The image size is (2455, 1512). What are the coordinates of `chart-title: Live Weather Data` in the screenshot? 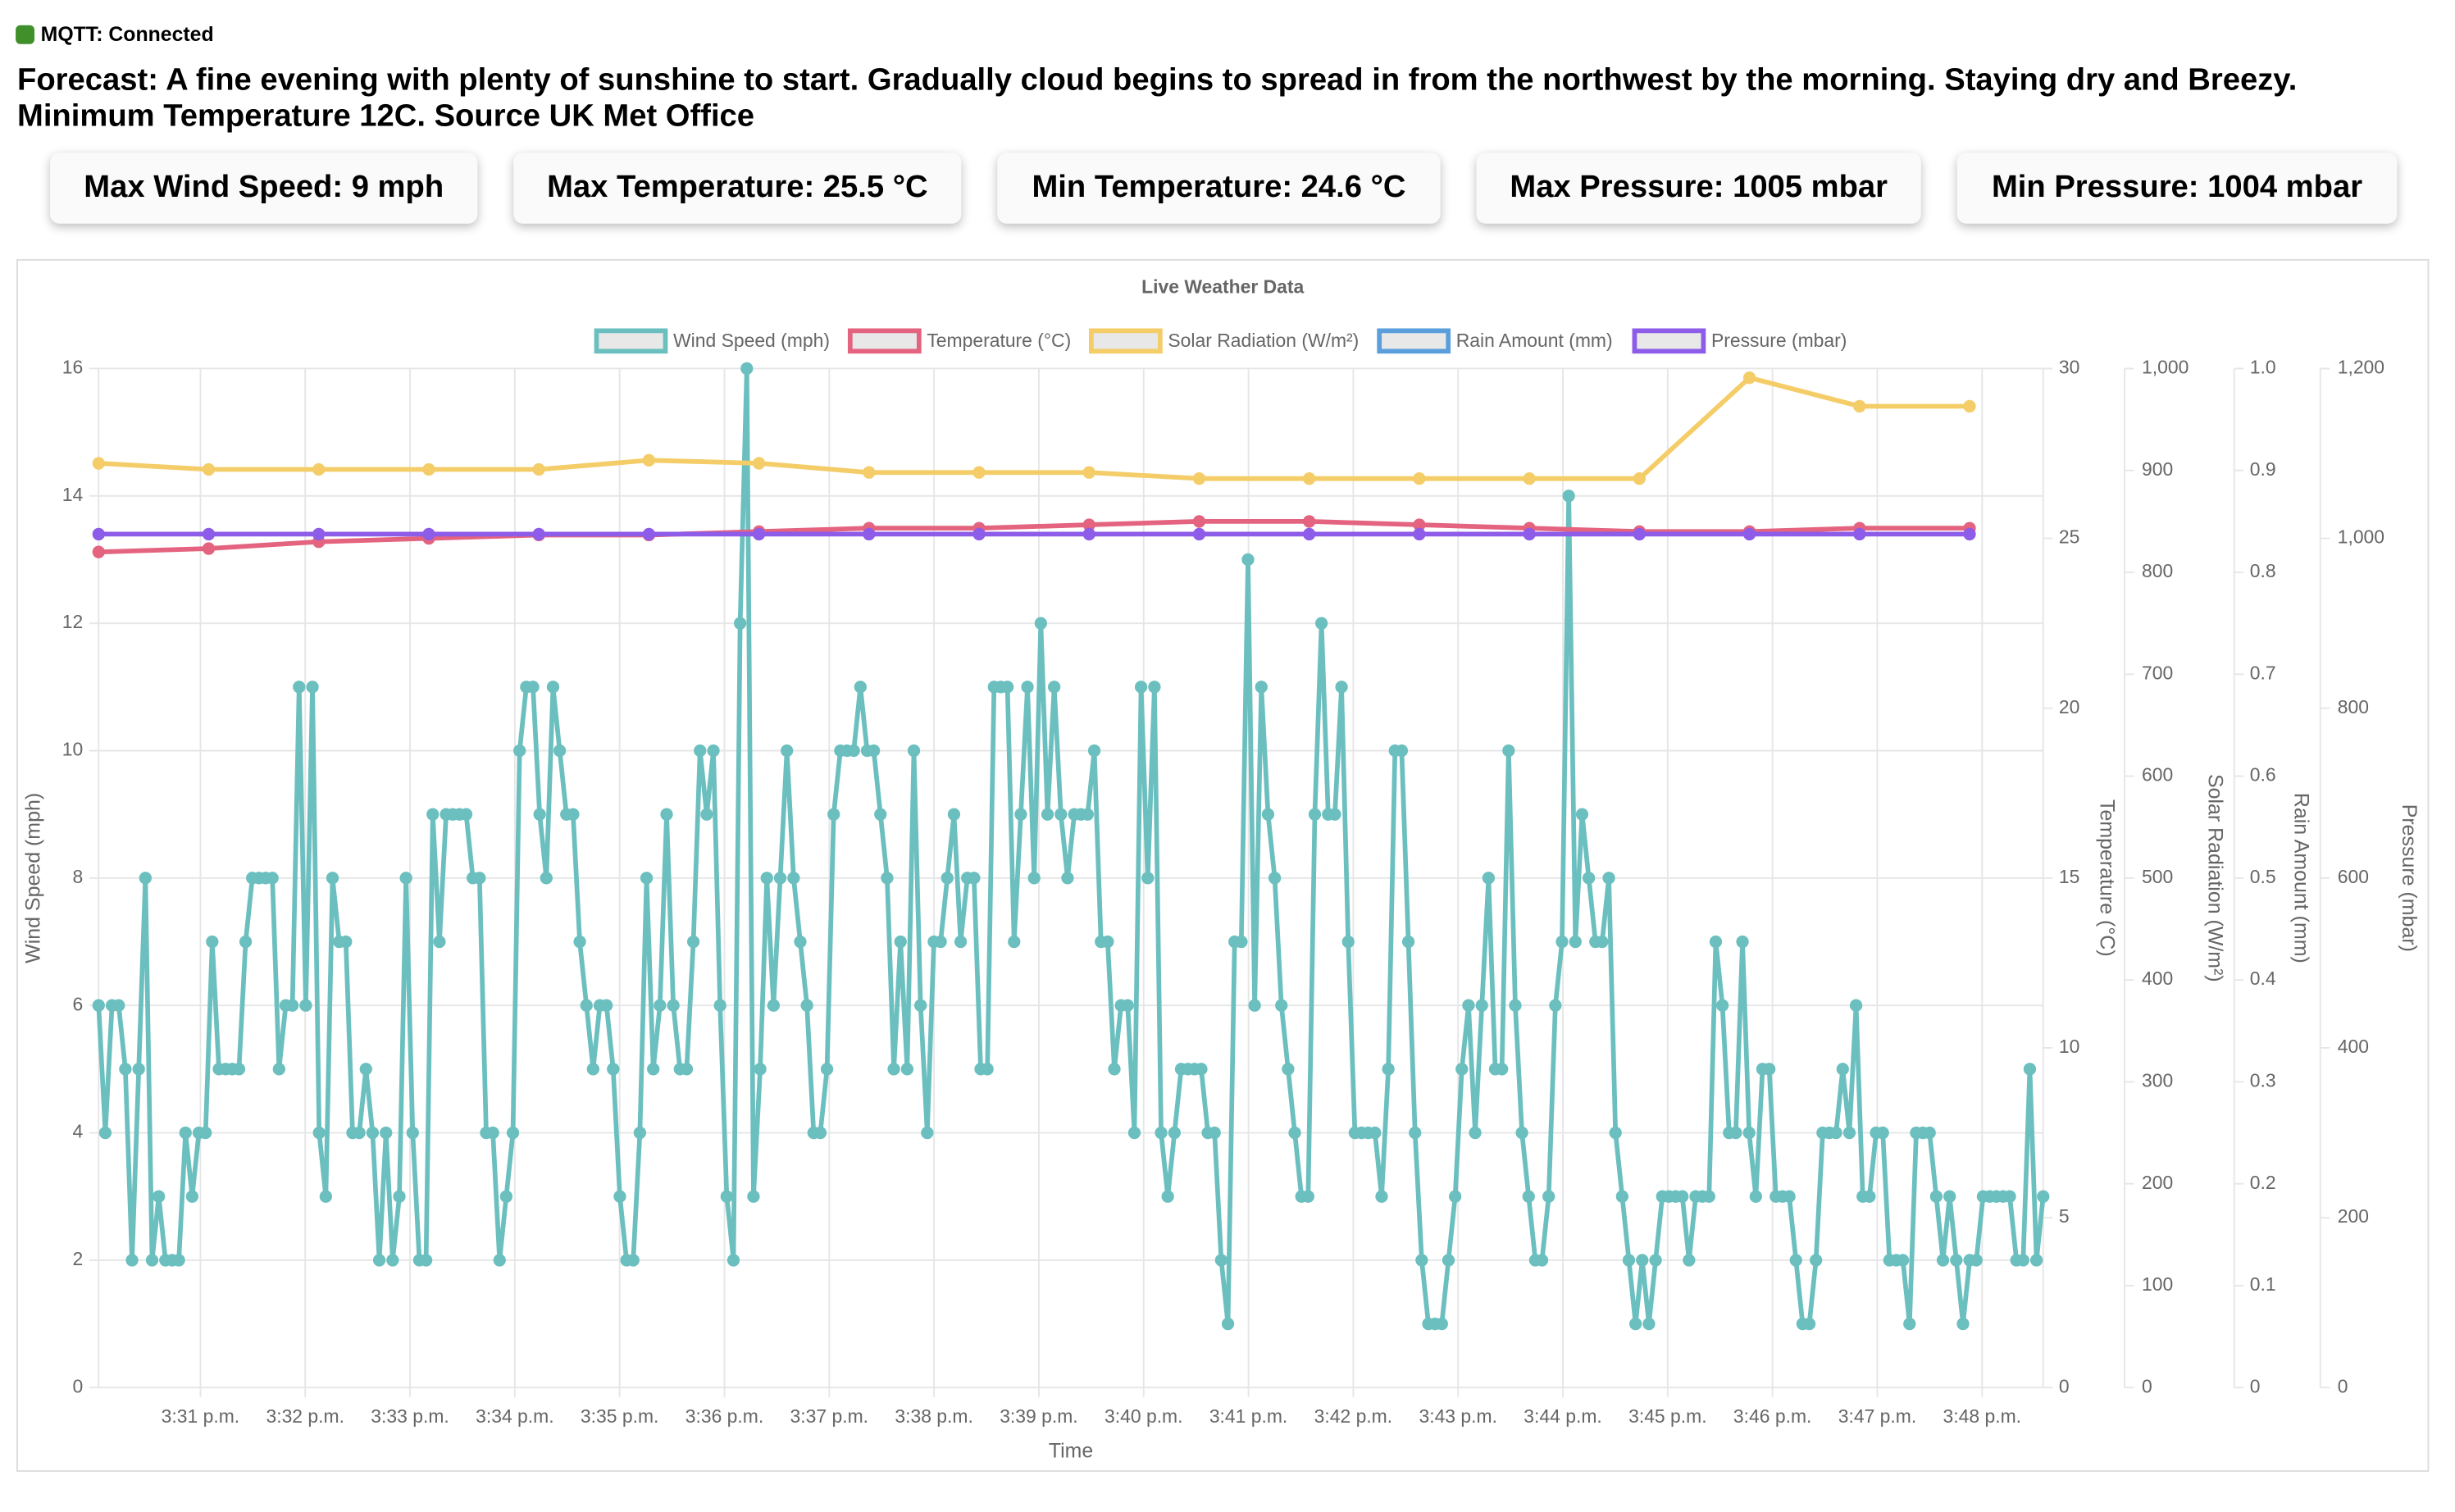 It's located at (1222, 287).